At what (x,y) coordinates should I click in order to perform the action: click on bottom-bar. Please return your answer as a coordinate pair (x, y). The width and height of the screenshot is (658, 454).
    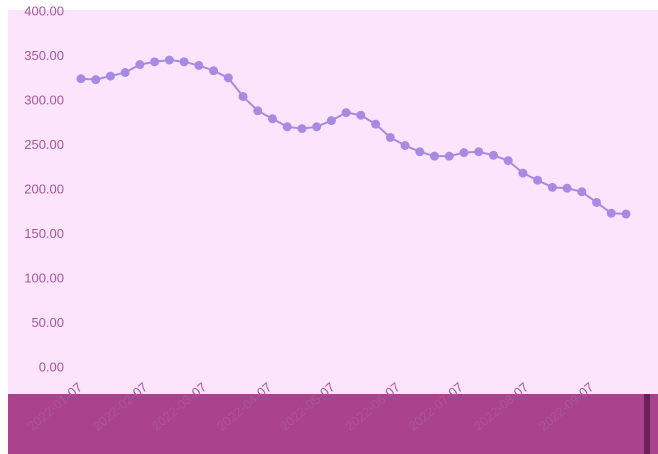
    Looking at the image, I should click on (333, 424).